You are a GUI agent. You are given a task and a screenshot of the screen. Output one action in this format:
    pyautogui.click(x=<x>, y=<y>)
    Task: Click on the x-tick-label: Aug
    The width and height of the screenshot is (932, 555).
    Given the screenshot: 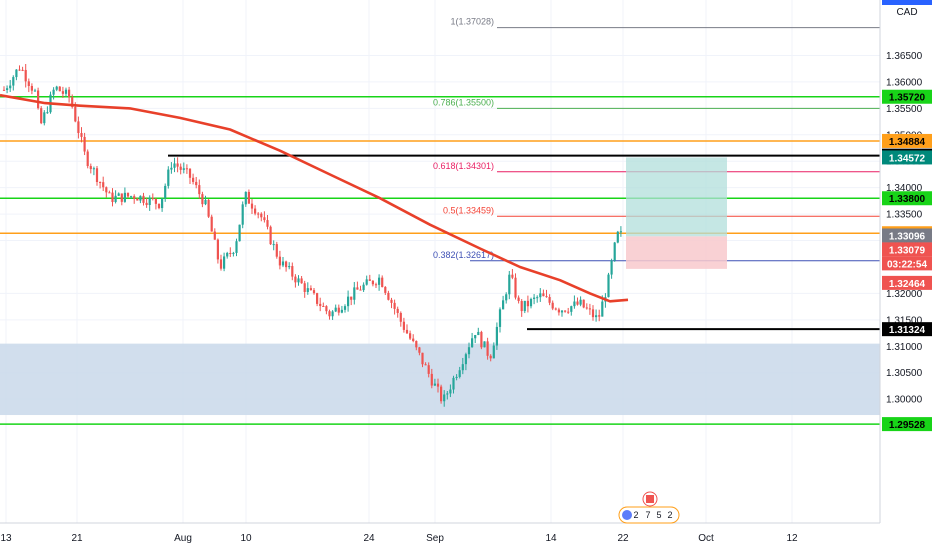 What is the action you would take?
    pyautogui.click(x=183, y=538)
    